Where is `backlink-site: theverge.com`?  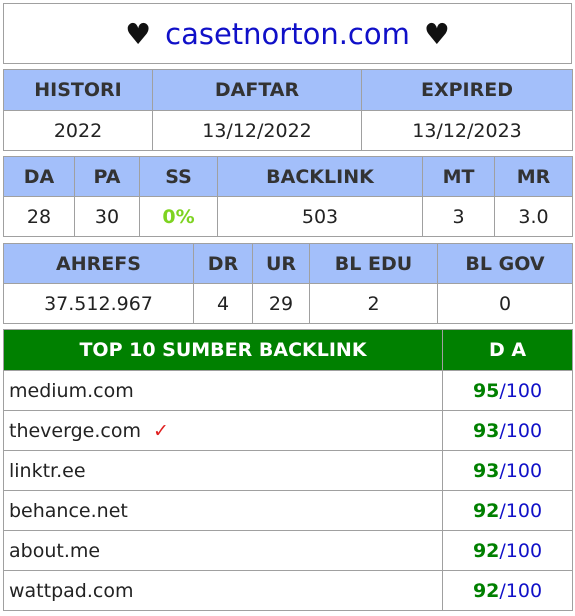
backlink-site: theverge.com is located at coordinates (75, 430).